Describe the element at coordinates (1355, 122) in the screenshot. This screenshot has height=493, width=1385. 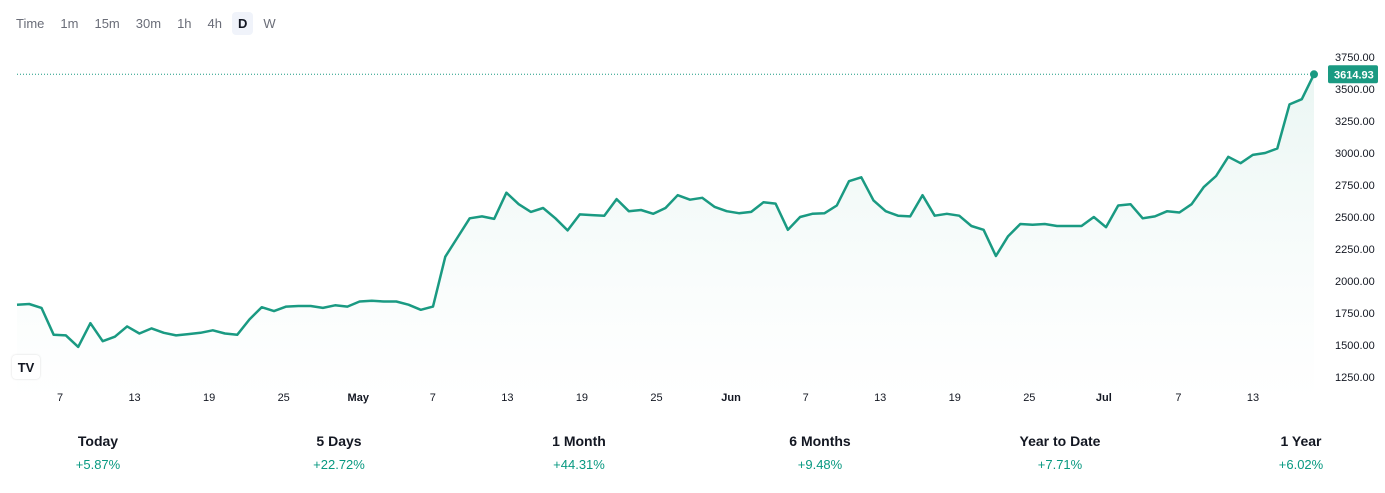
I see `y-tick-label: 3250.00` at that location.